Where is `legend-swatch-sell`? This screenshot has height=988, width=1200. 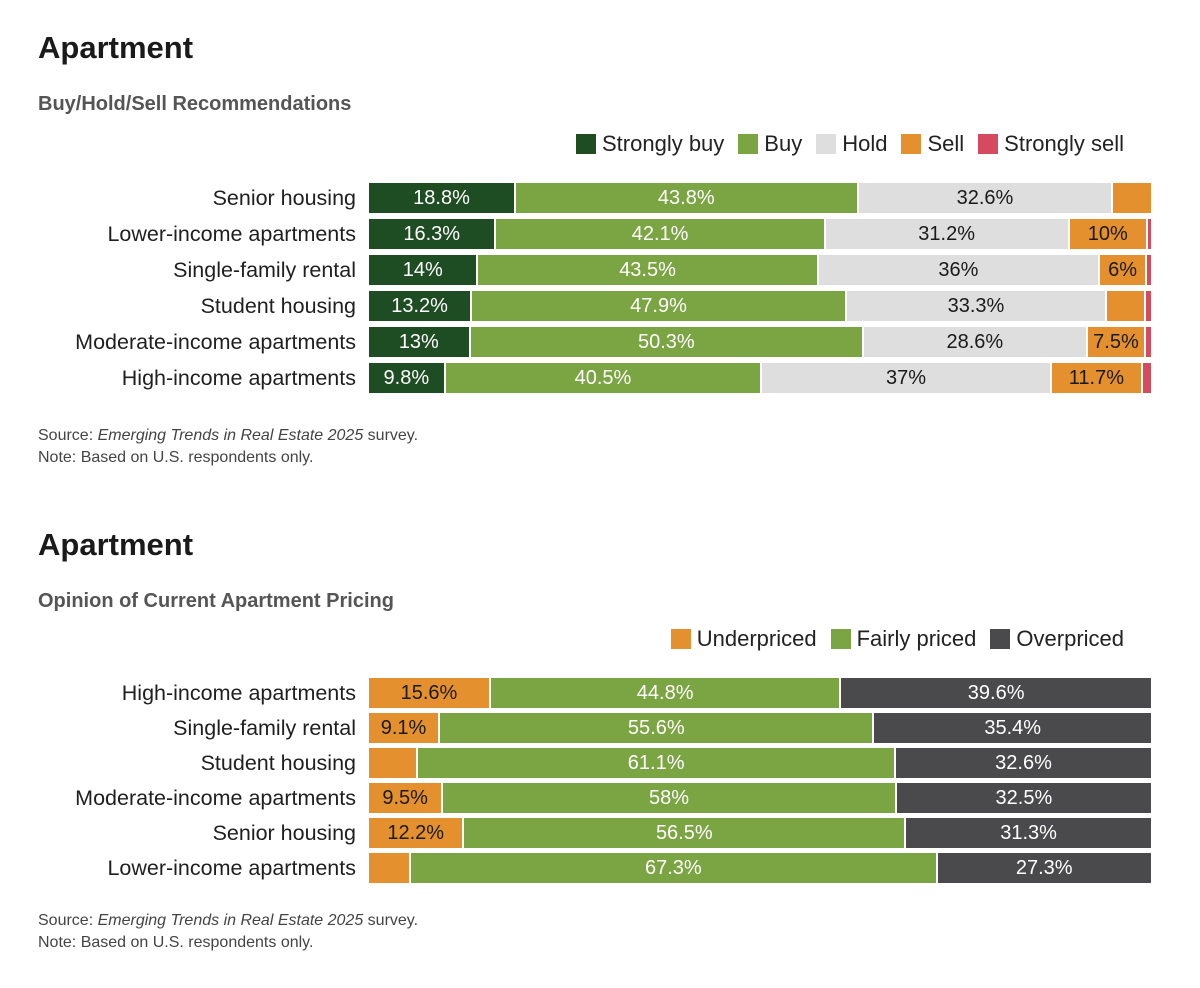
legend-swatch-sell is located at coordinates (911, 144).